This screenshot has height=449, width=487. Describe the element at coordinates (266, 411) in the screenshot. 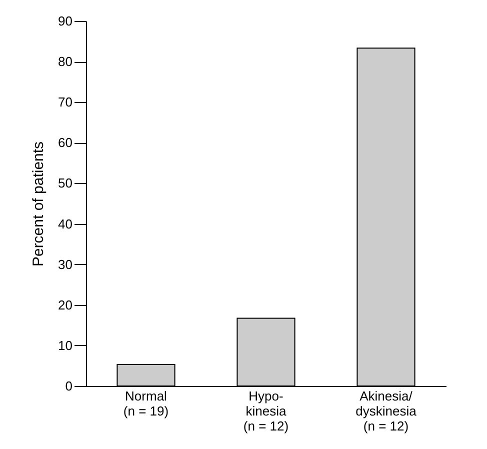

I see `x-tick-label: Hypo- kinesia (n = 12)` at that location.